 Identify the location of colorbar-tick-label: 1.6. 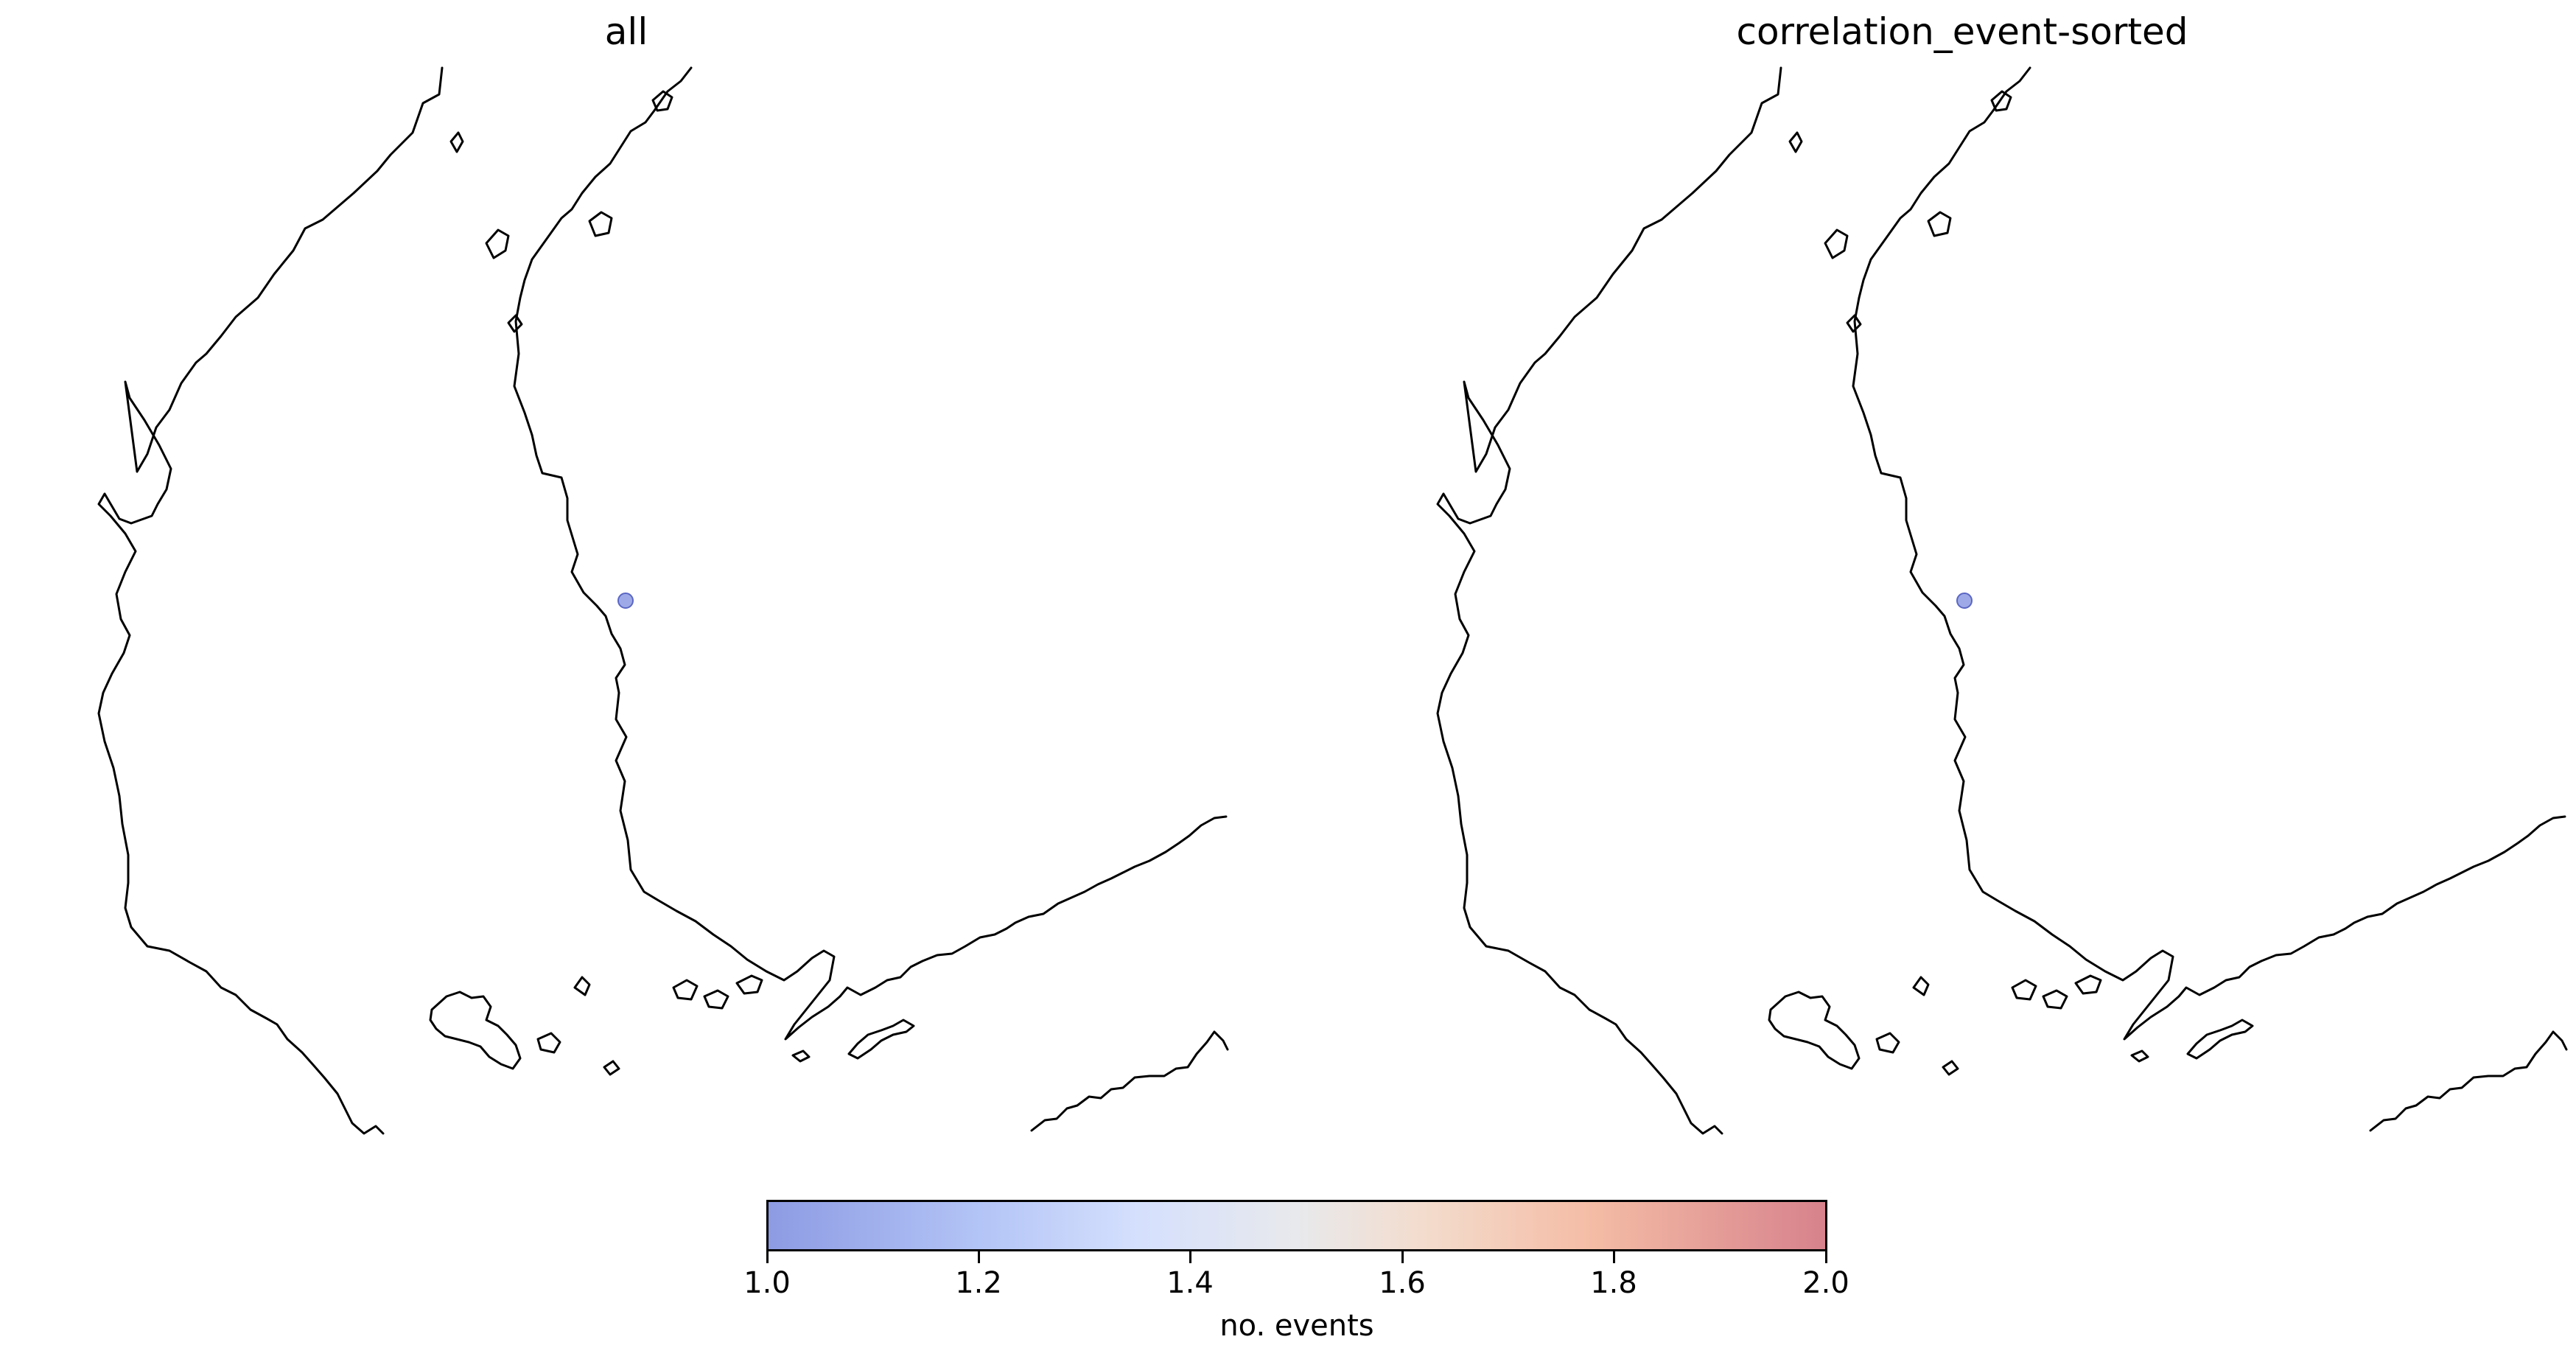
(1402, 1283).